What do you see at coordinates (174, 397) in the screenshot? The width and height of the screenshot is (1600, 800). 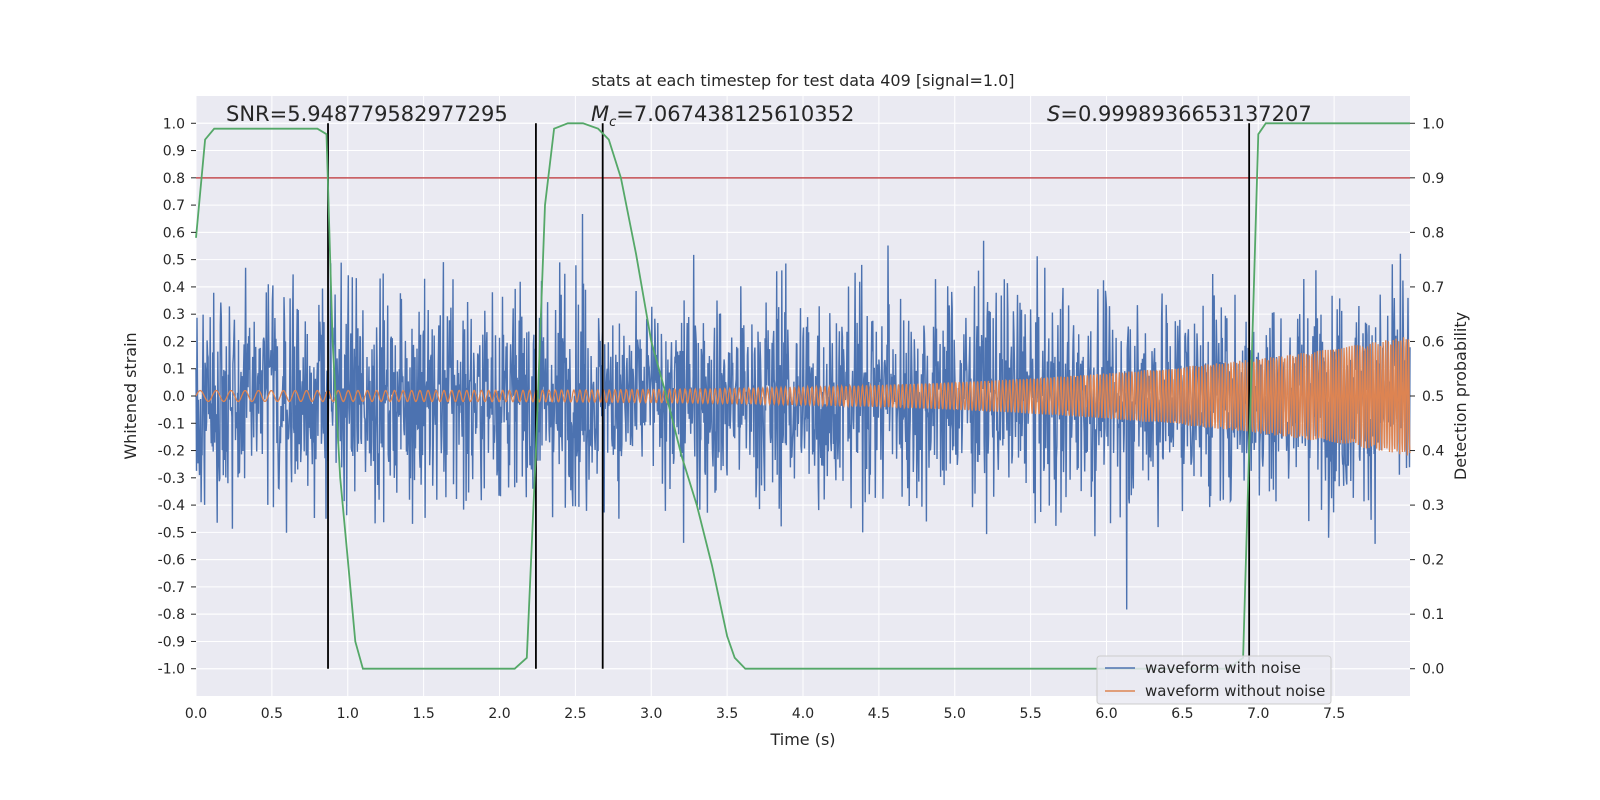 I see `y-tick-label: 0.0` at bounding box center [174, 397].